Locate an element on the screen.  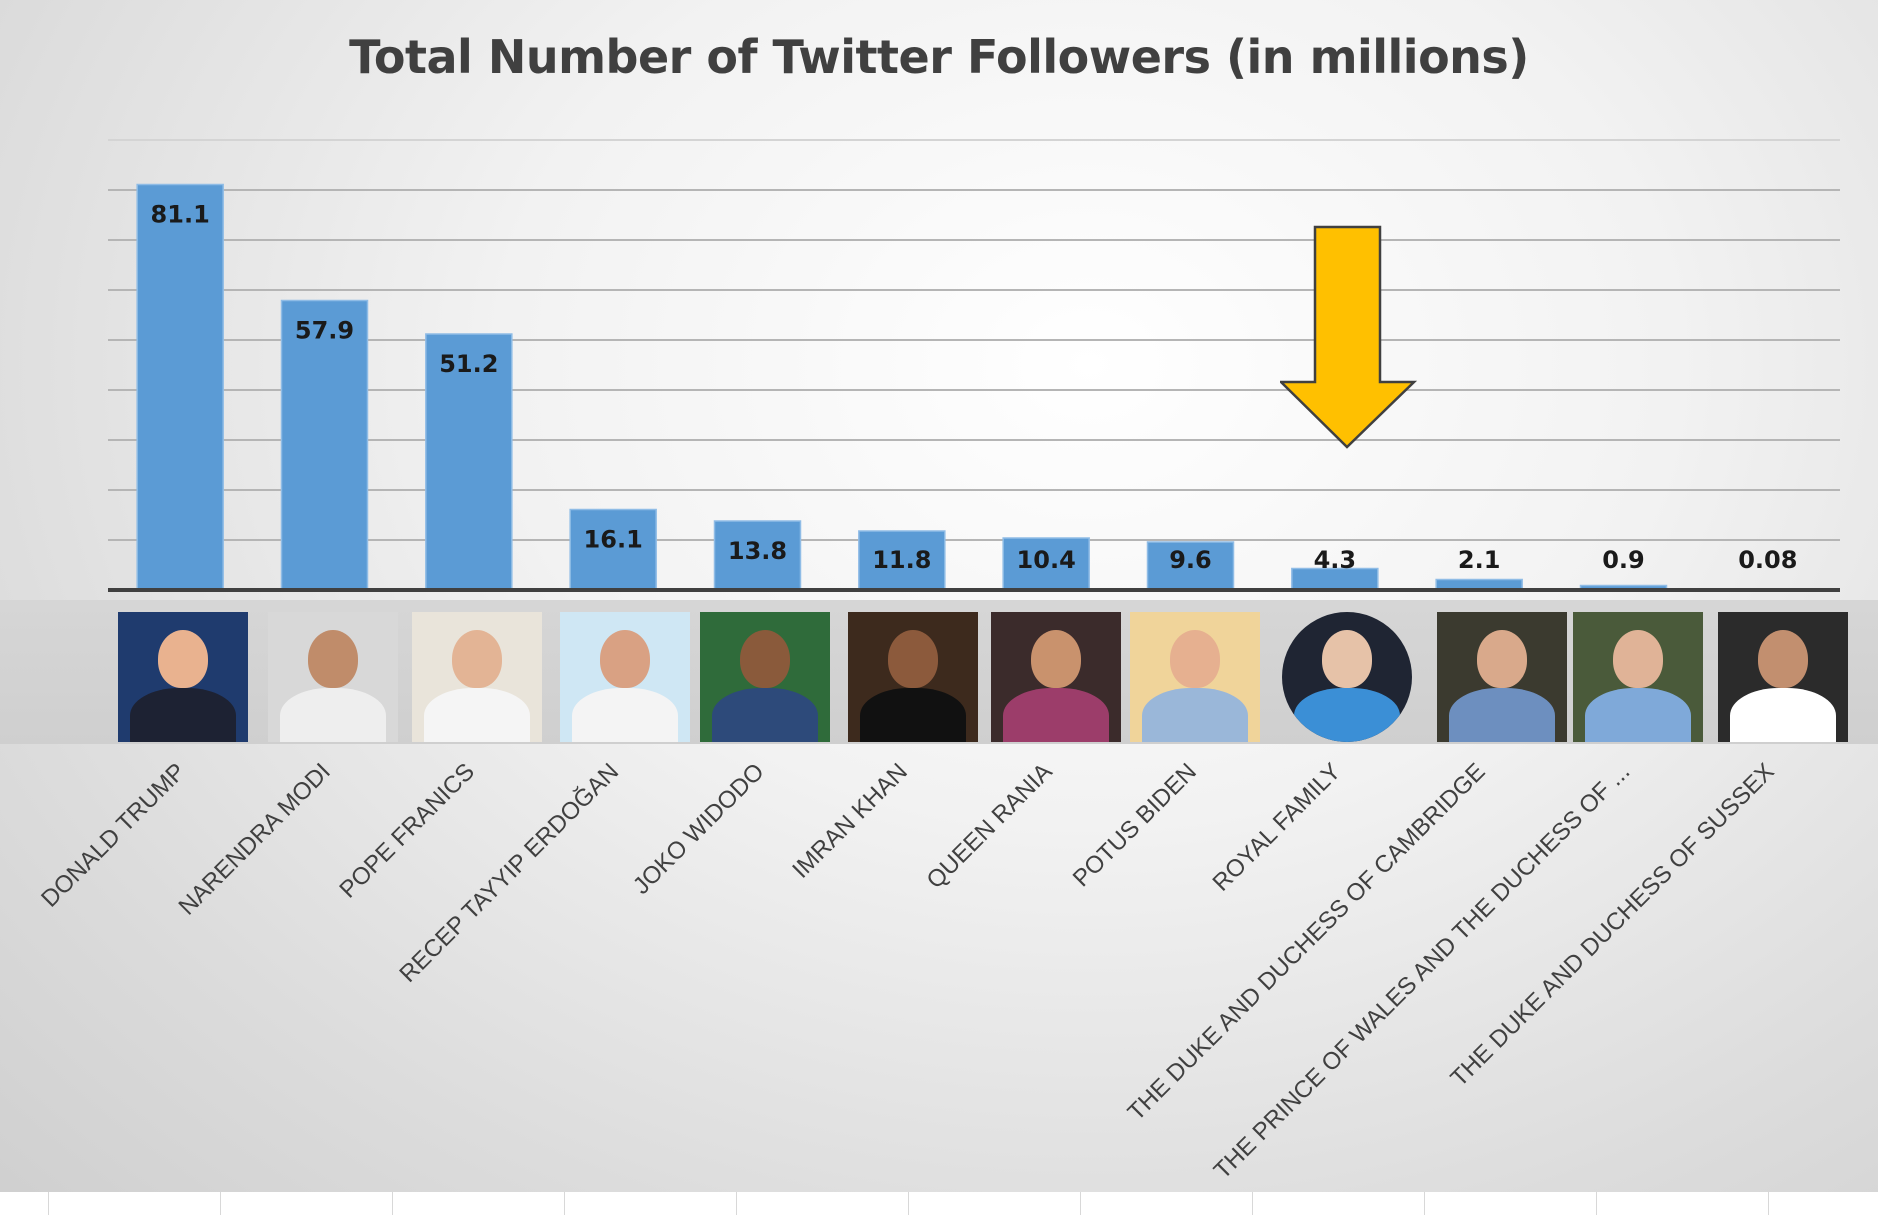
data-label-11: 0.08 is located at coordinates (1767, 560).